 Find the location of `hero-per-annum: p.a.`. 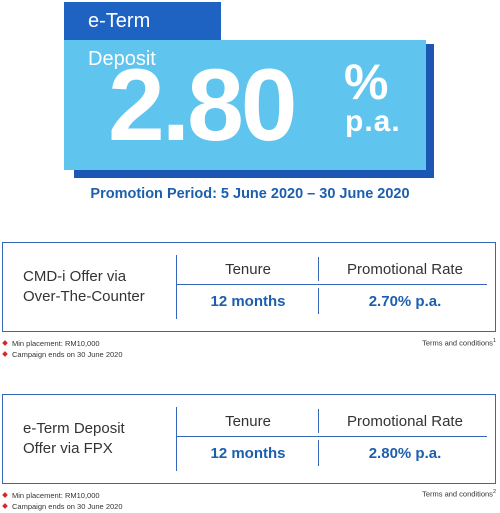

hero-per-annum: p.a. is located at coordinates (373, 121).